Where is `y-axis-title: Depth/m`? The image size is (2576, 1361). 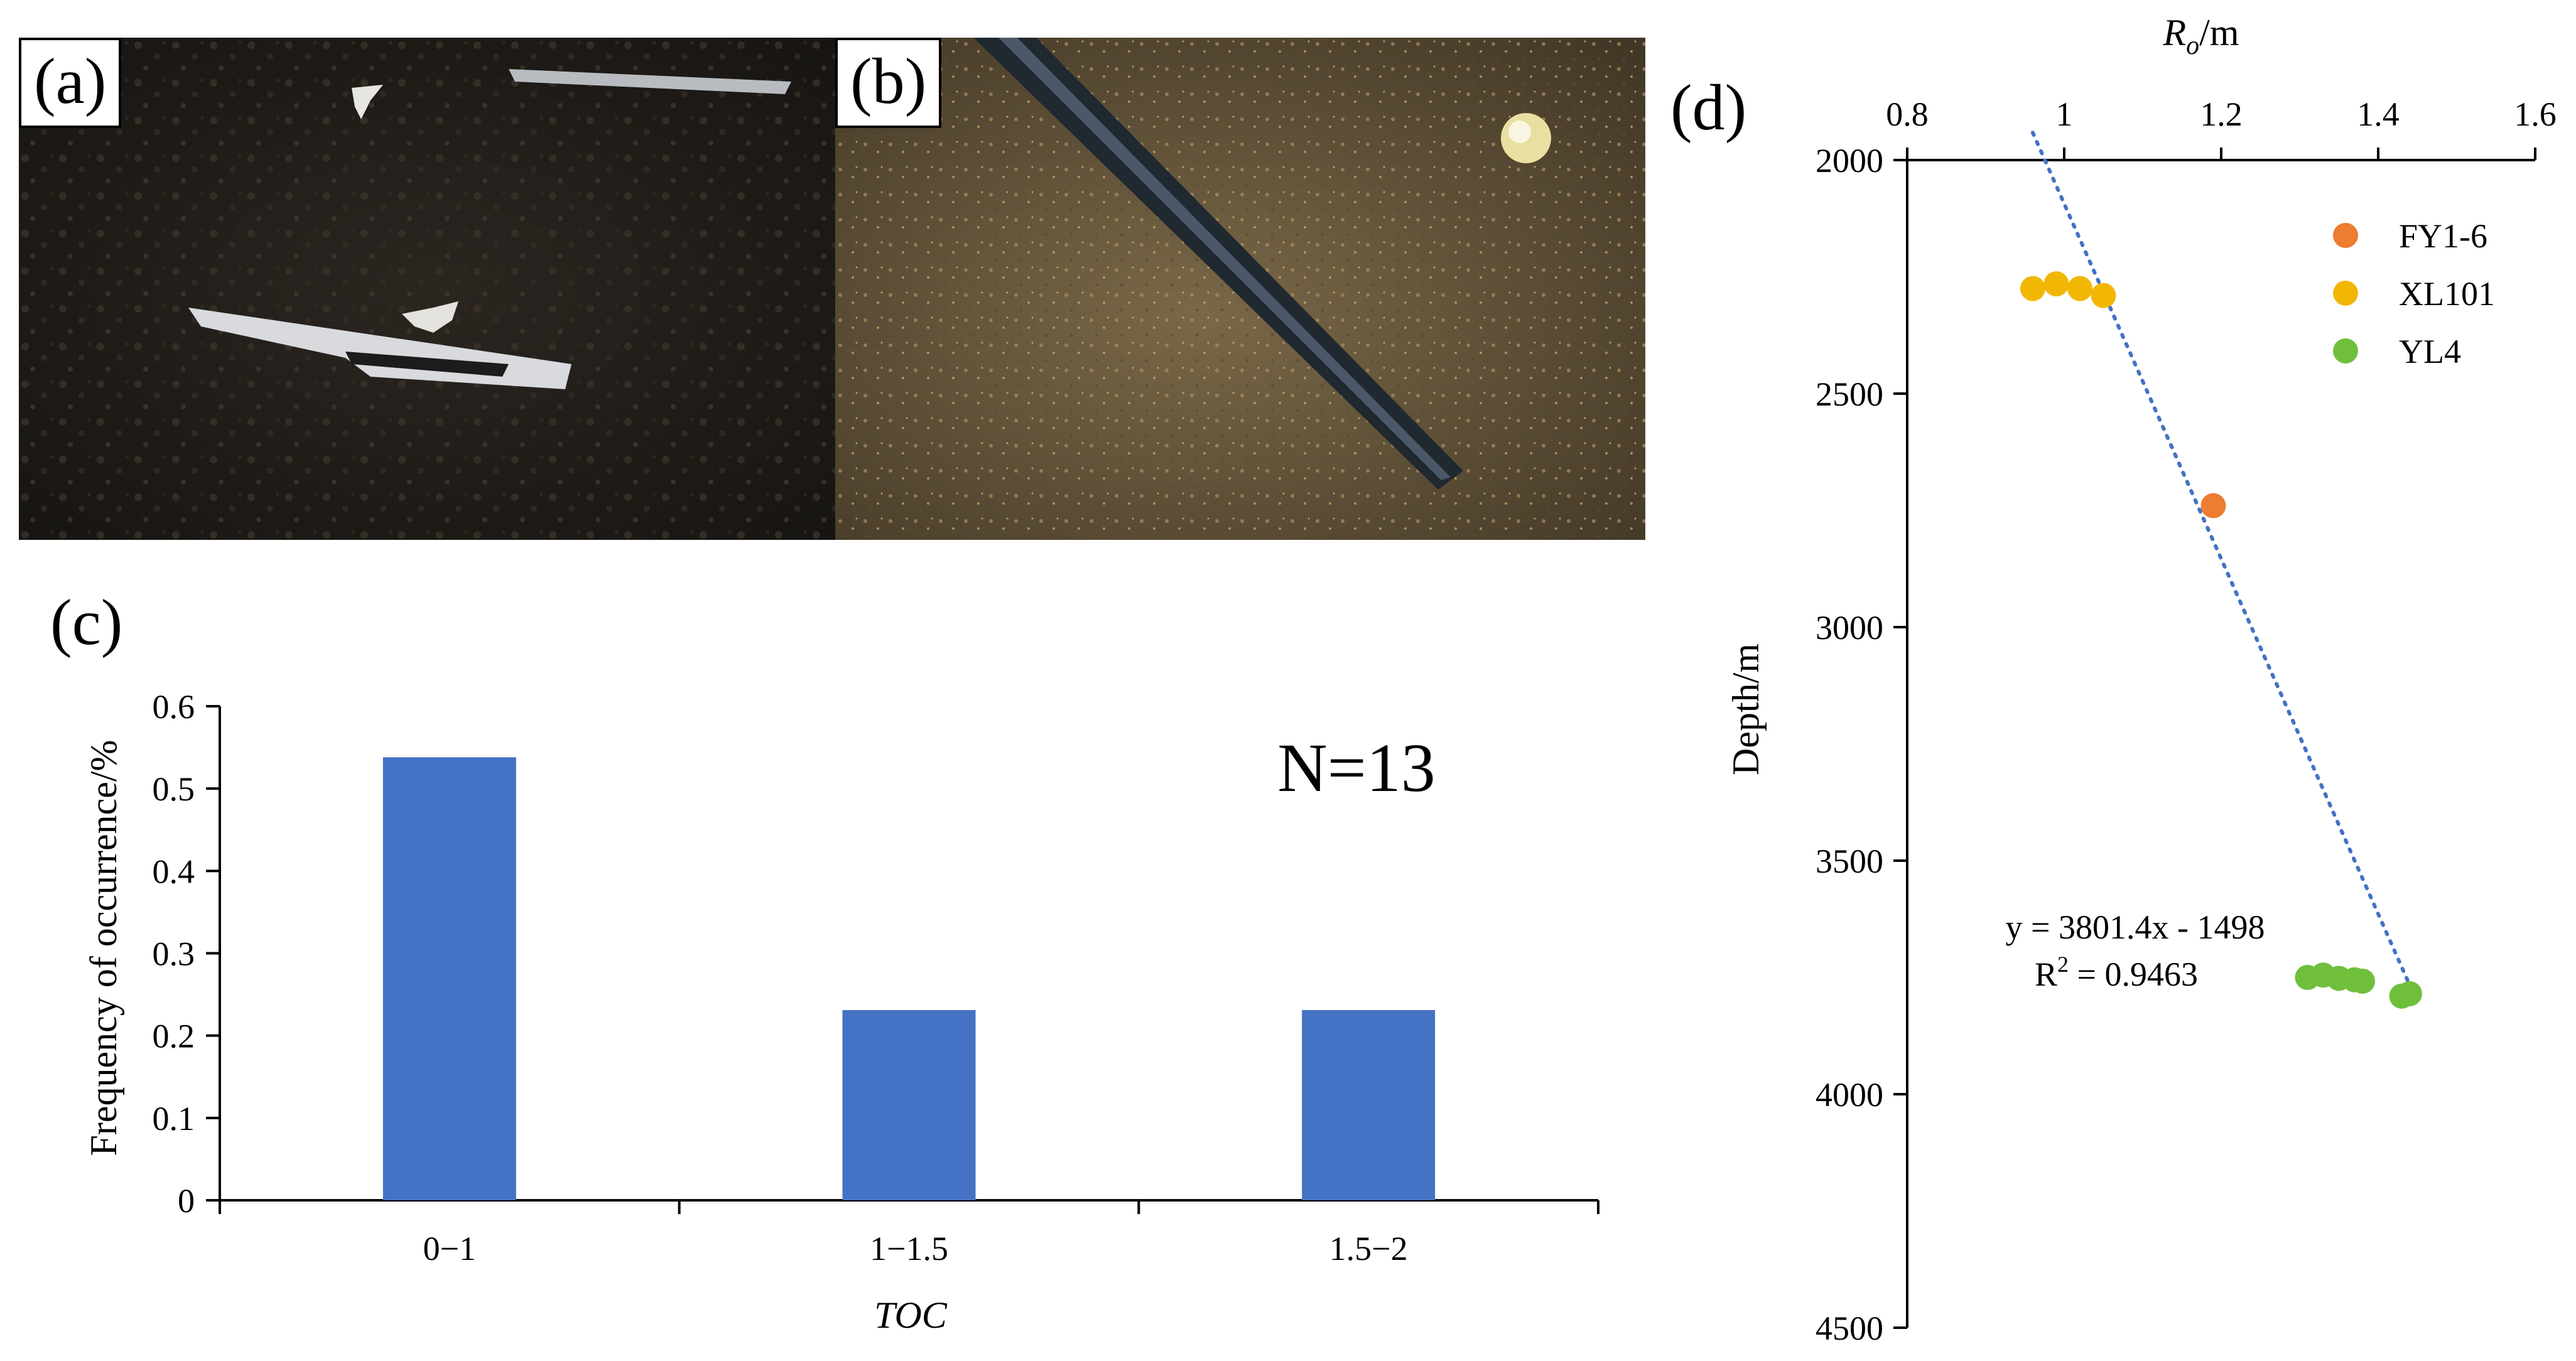 y-axis-title: Depth/m is located at coordinates (1746, 709).